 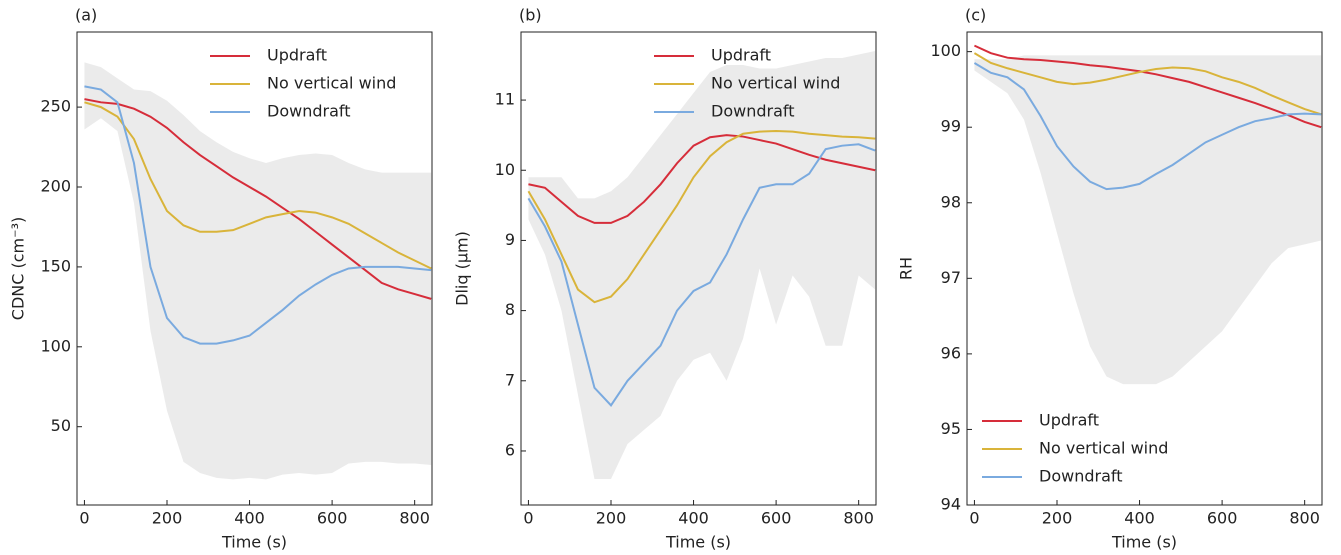 What do you see at coordinates (510, 309) in the screenshot?
I see `y-tick-label: 8` at bounding box center [510, 309].